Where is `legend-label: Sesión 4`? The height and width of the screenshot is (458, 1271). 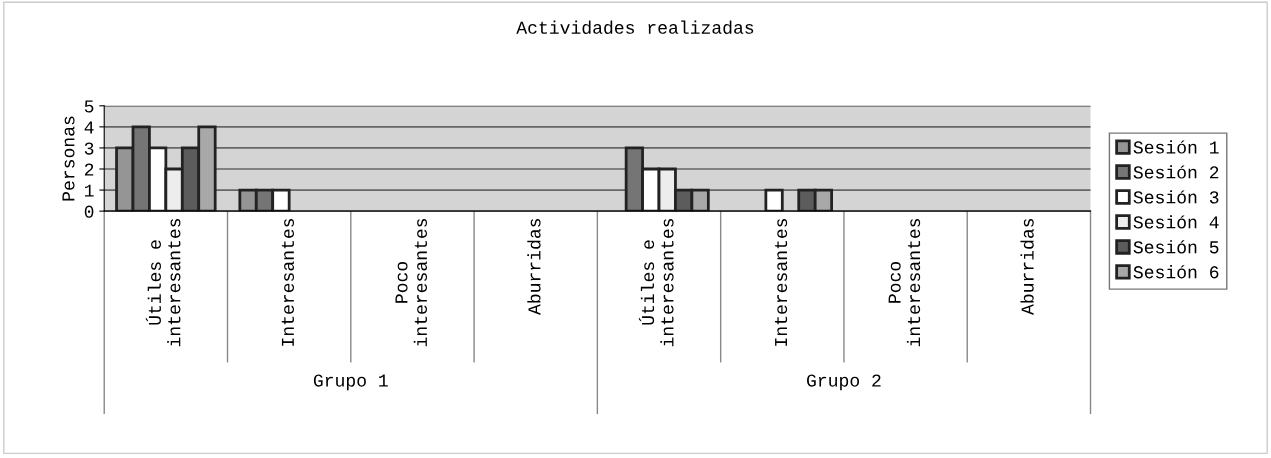
legend-label: Sesión 4 is located at coordinates (1176, 222).